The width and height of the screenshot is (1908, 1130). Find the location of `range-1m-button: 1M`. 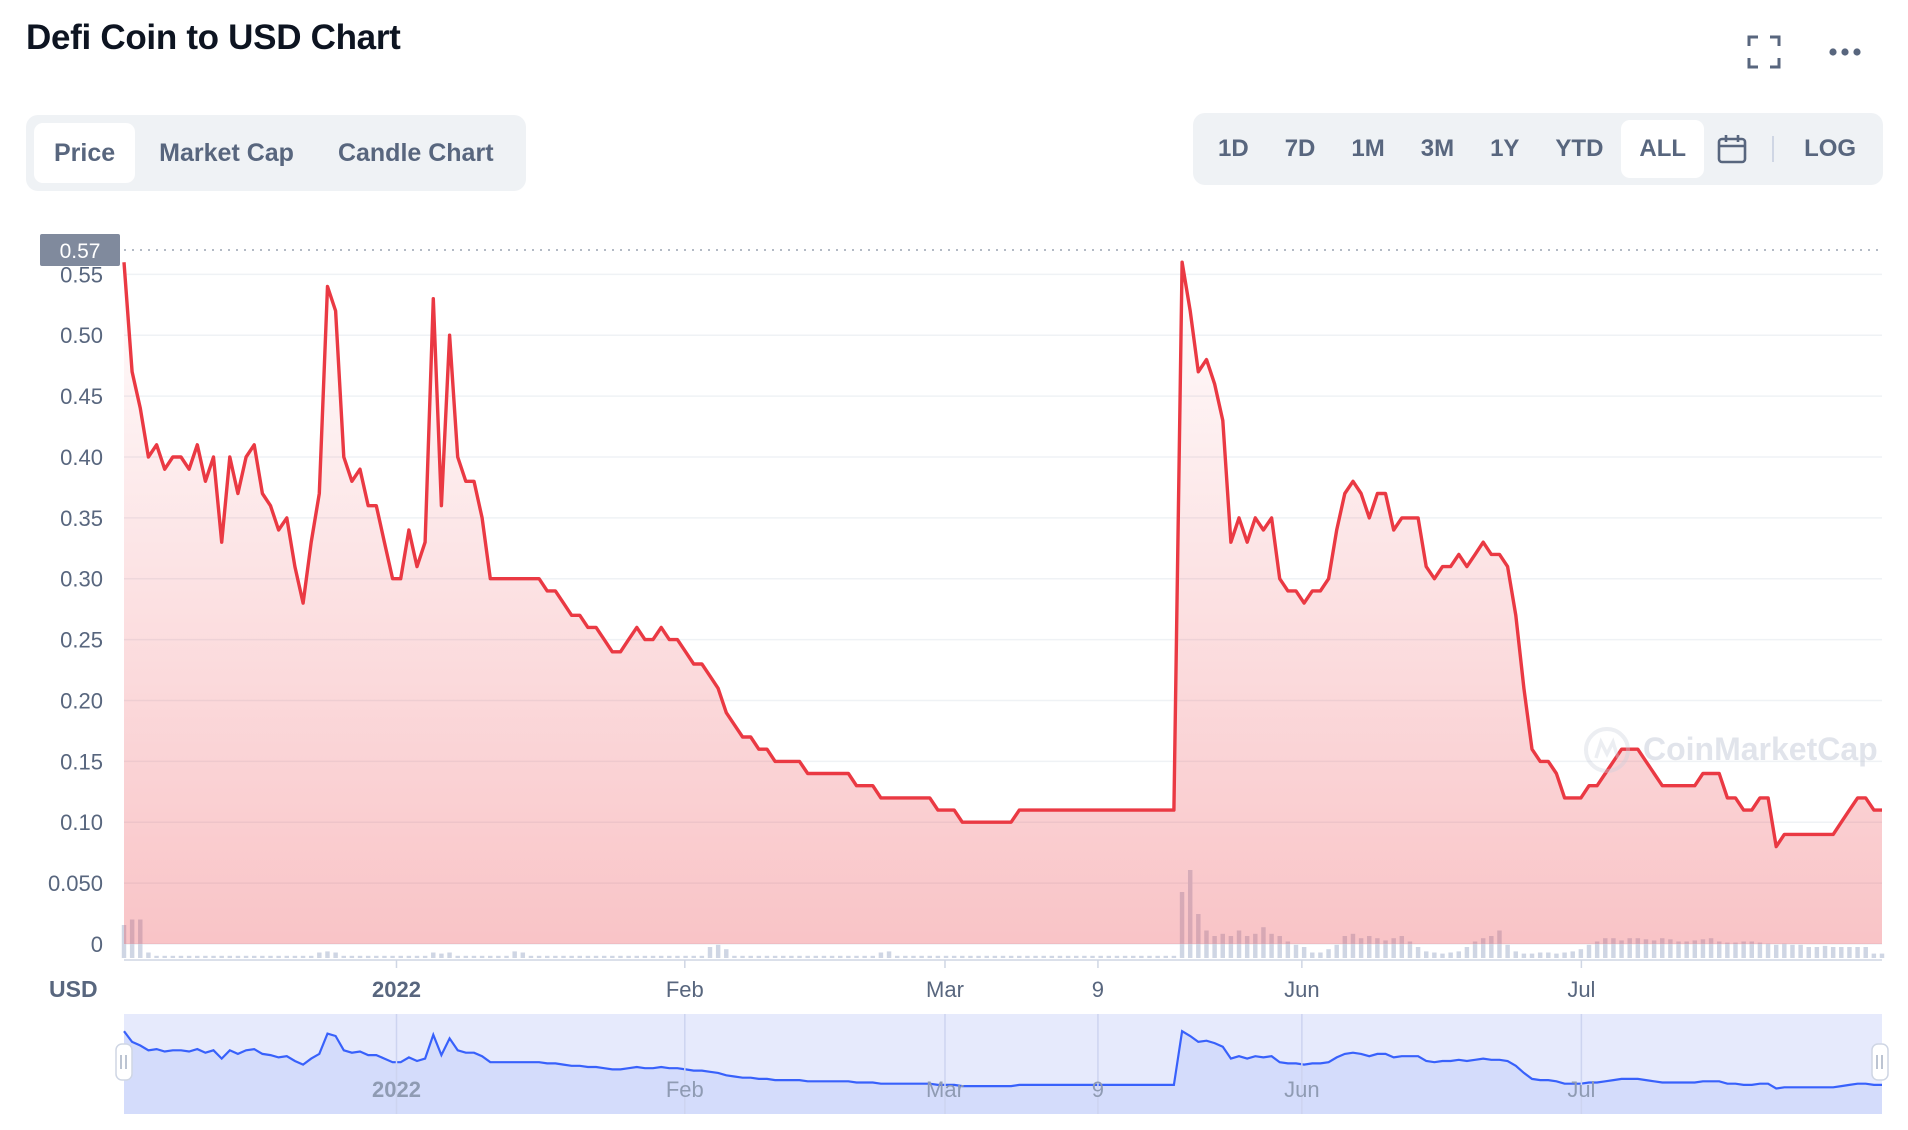

range-1m-button: 1M is located at coordinates (1368, 148).